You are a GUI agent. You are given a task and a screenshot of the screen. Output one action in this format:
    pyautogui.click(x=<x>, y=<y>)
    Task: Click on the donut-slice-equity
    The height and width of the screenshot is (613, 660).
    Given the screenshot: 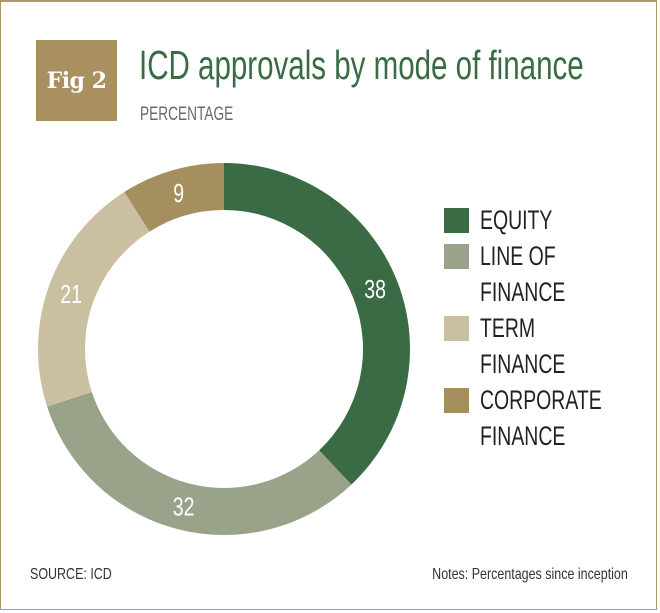 What is the action you would take?
    pyautogui.click(x=317, y=324)
    